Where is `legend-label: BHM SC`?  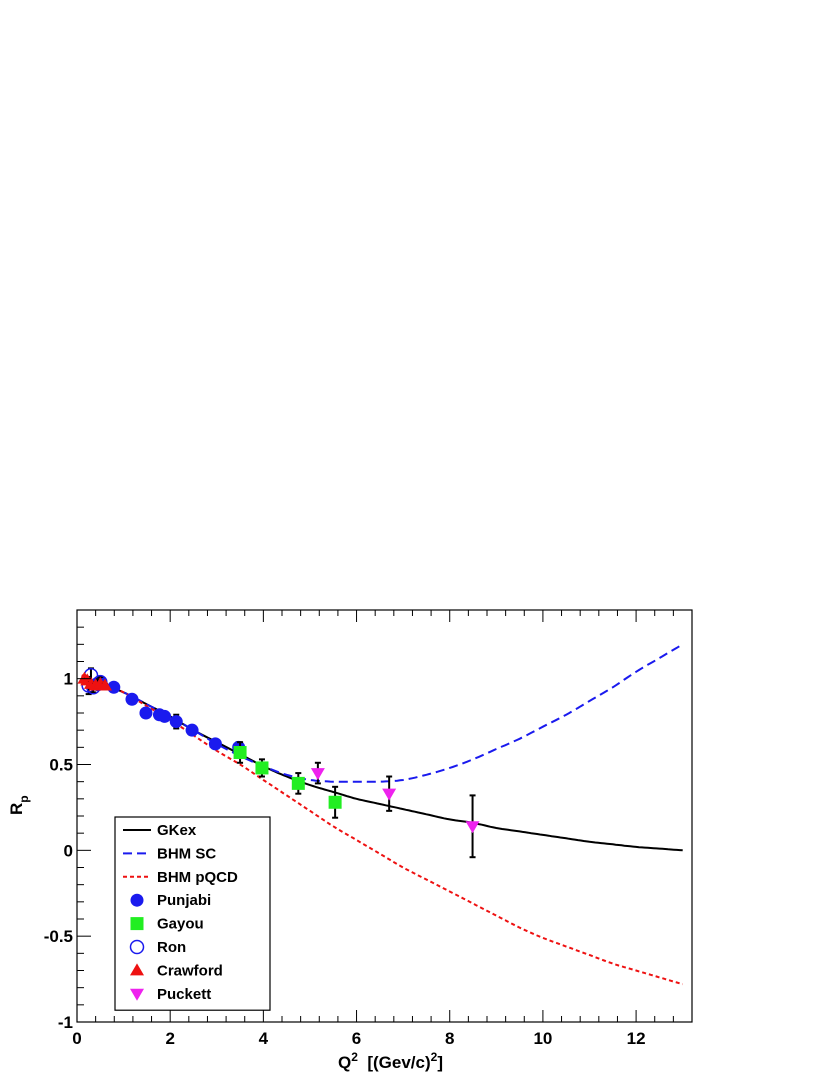
legend-label: BHM SC is located at coordinates (186, 853).